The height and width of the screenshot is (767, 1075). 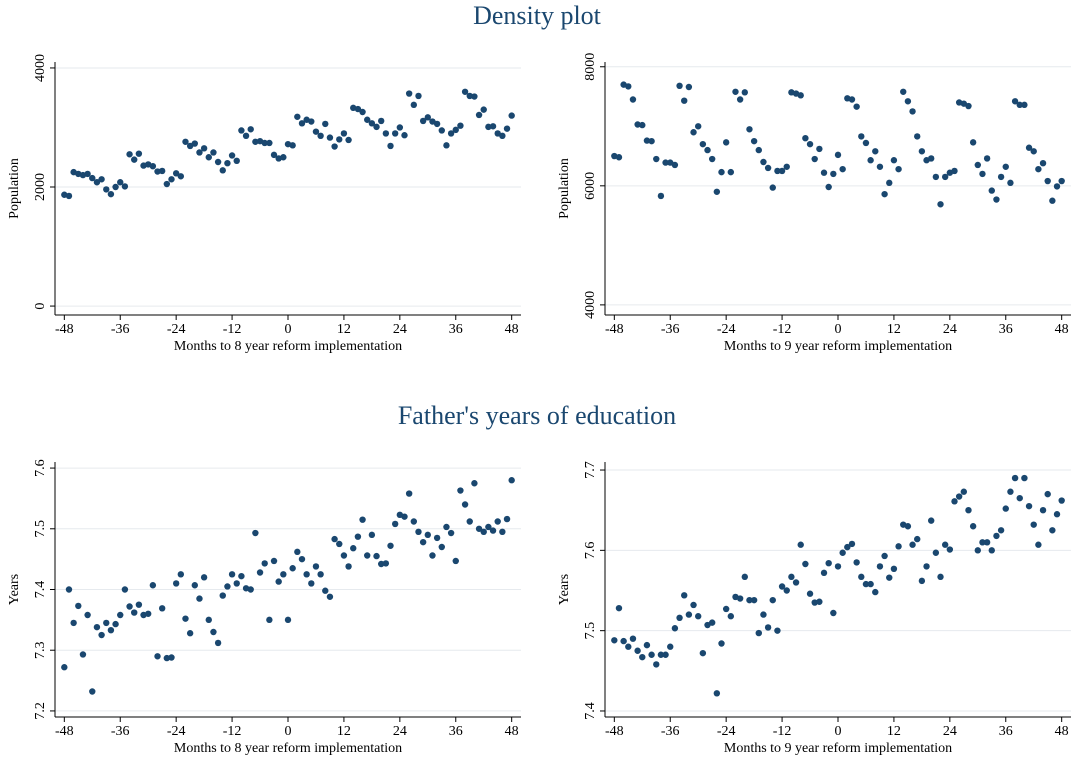 What do you see at coordinates (838, 329) in the screenshot?
I see `x-tick-label: 0` at bounding box center [838, 329].